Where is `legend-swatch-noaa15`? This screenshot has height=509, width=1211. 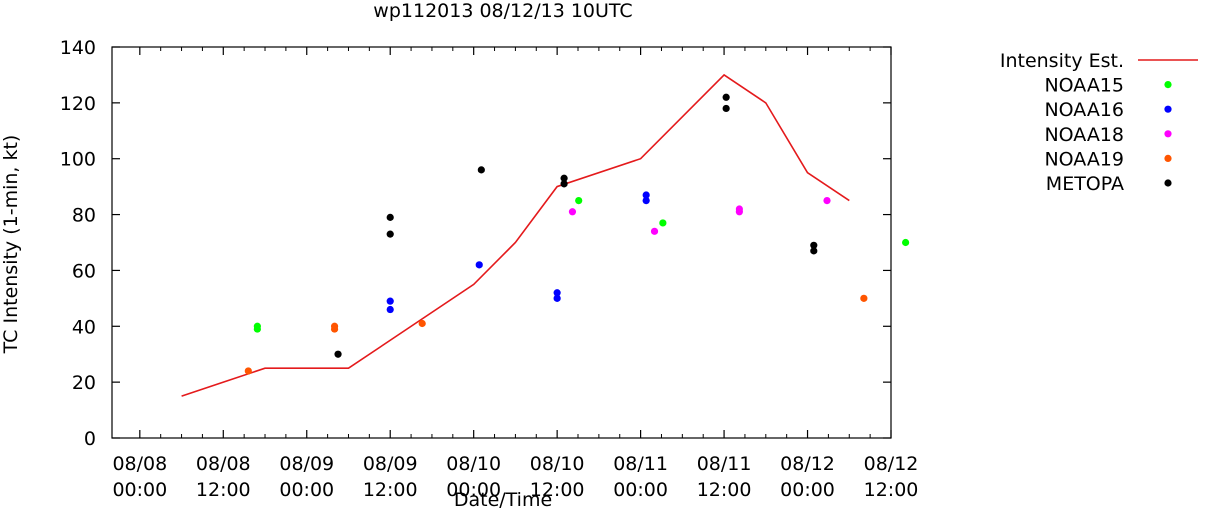
legend-swatch-noaa15 is located at coordinates (1168, 85).